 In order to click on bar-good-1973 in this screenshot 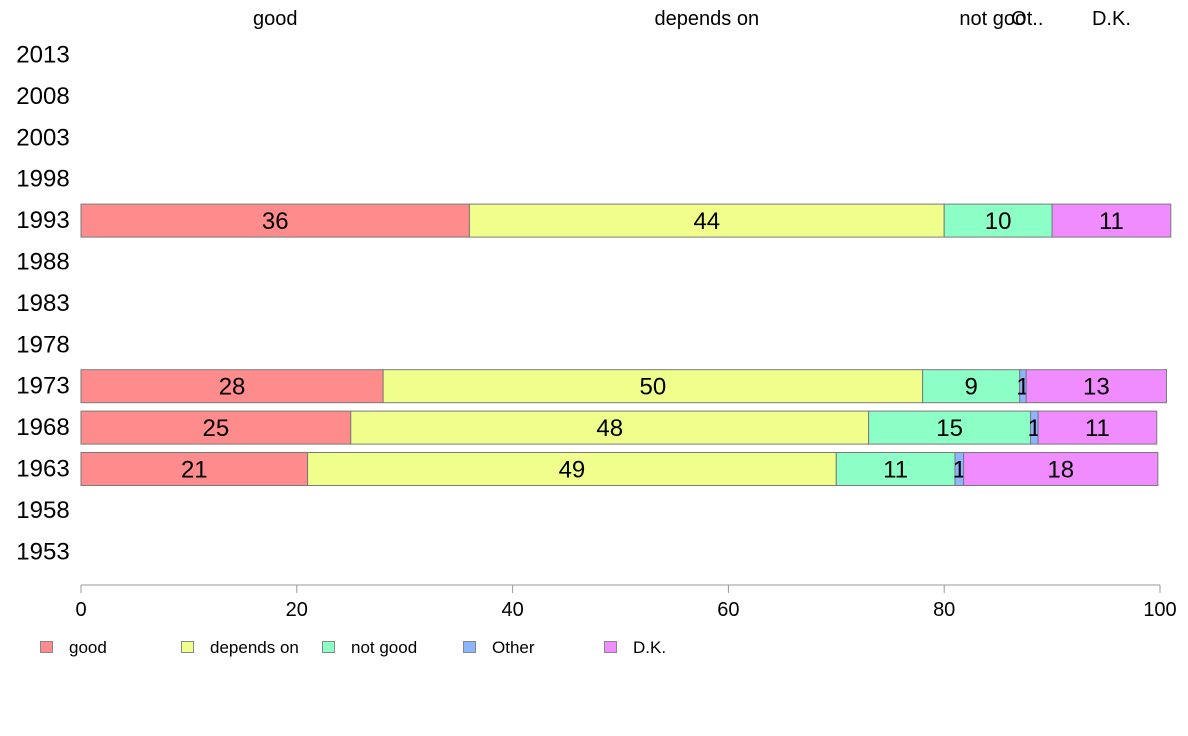, I will do `click(232, 386)`.